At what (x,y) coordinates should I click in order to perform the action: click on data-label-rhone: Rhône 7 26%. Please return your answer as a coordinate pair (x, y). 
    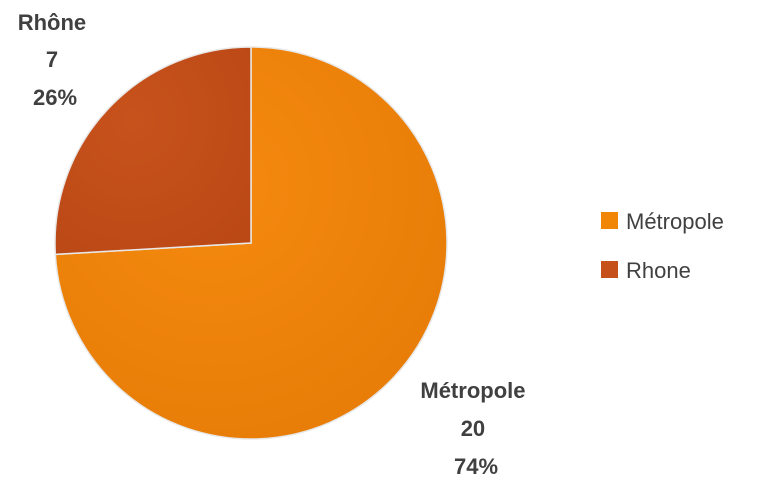
    Looking at the image, I should click on (55, 60).